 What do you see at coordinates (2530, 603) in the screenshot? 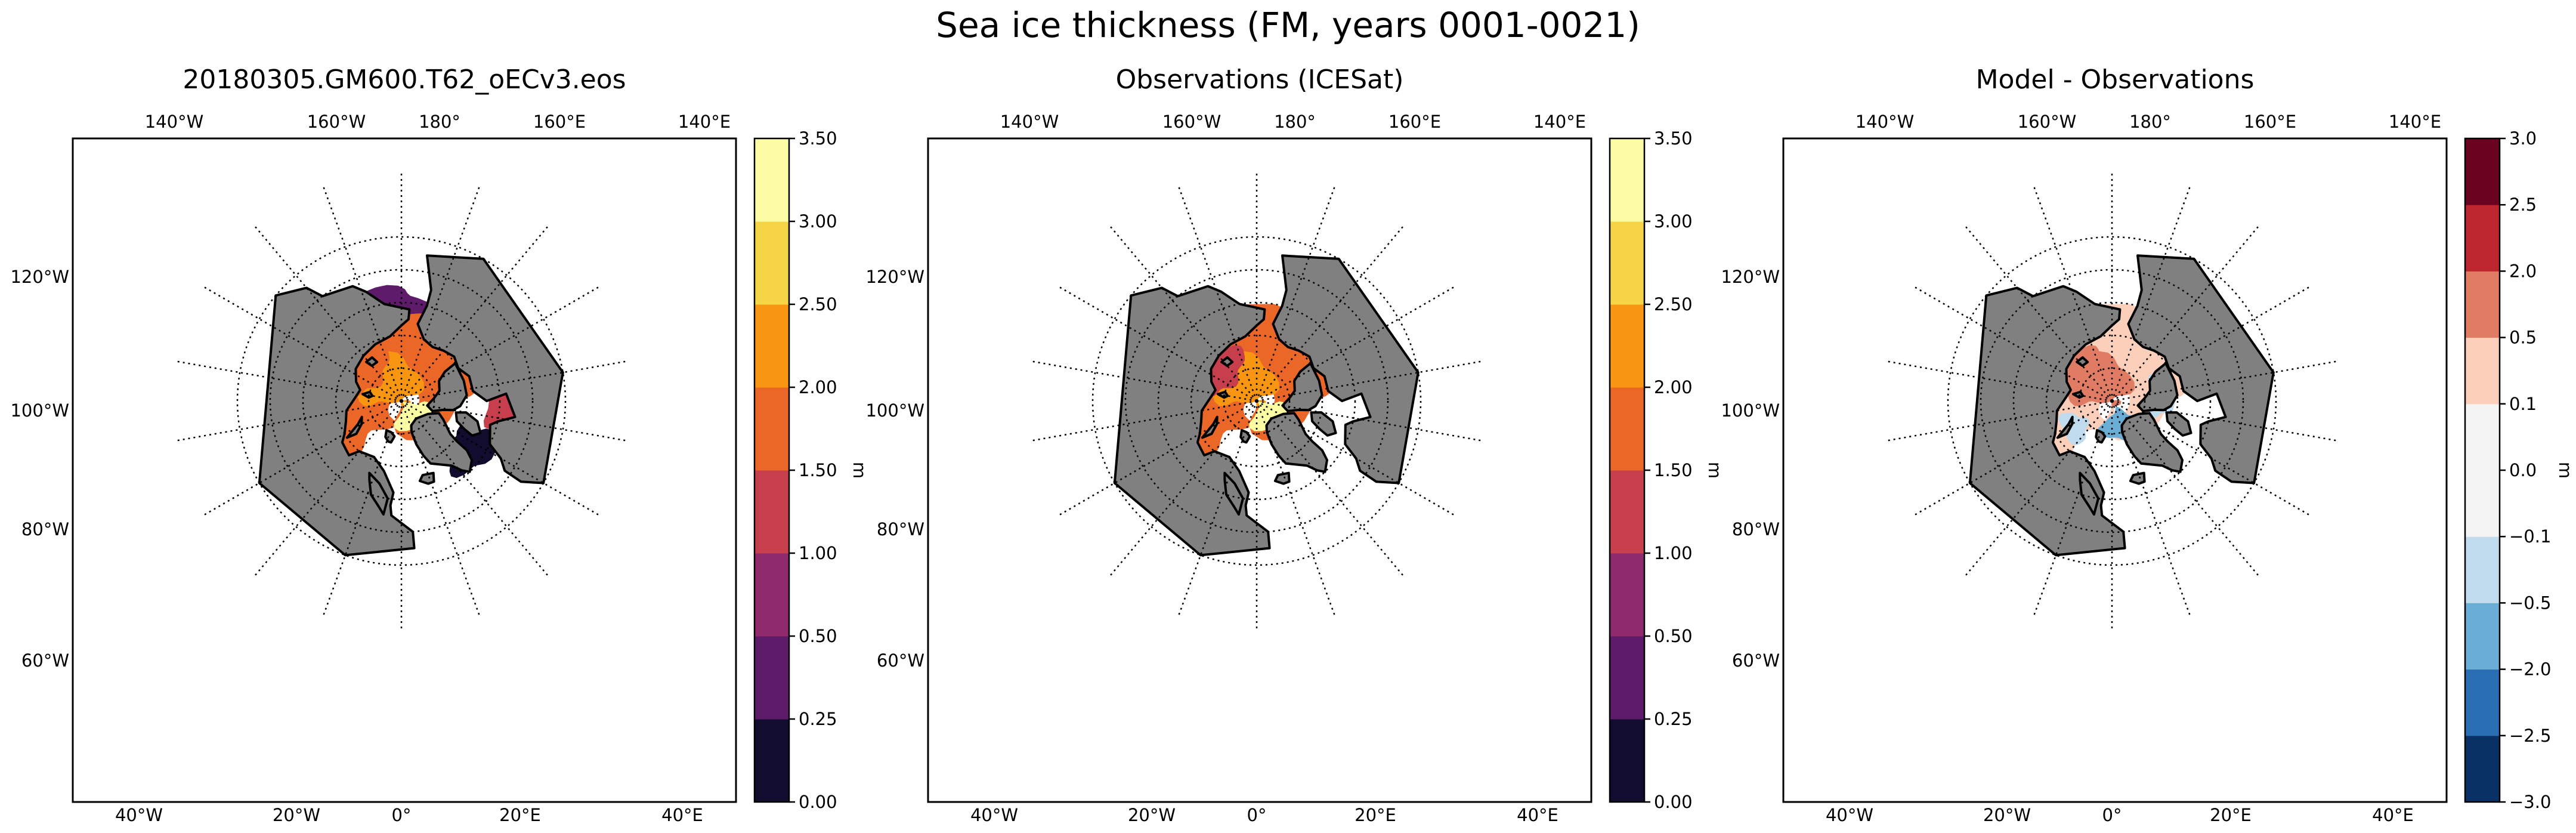
I see `colorbar-tick-label: −0.5` at bounding box center [2530, 603].